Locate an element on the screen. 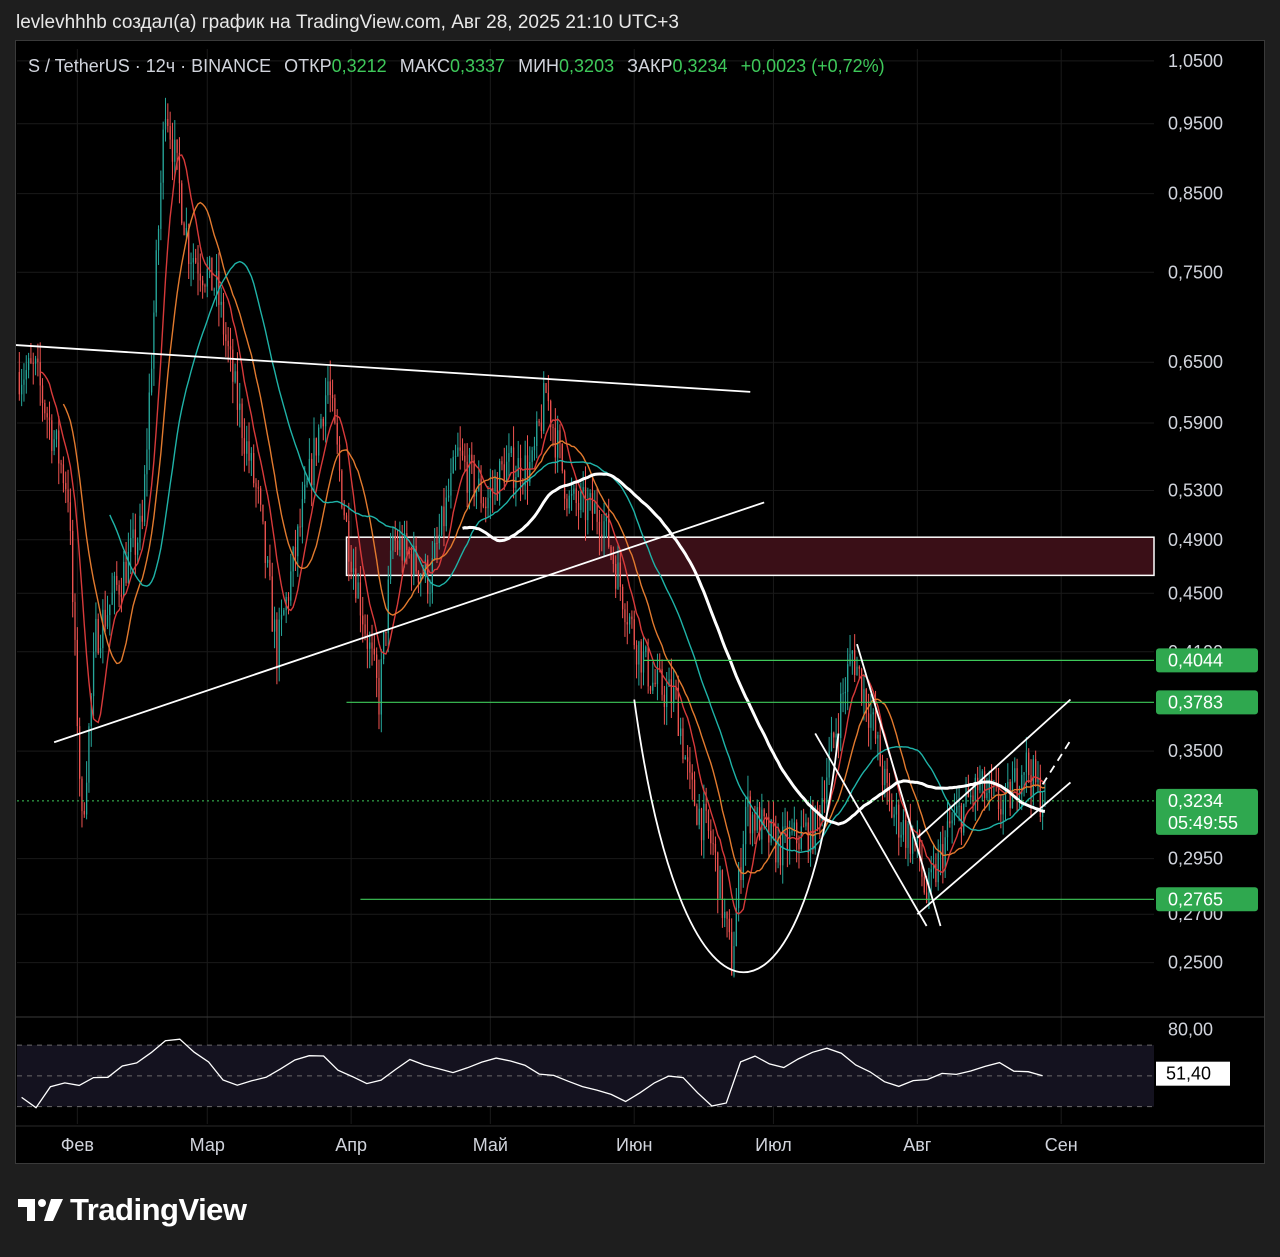 The image size is (1280, 1257). price-tick-label: 0,5300 is located at coordinates (1195, 490).